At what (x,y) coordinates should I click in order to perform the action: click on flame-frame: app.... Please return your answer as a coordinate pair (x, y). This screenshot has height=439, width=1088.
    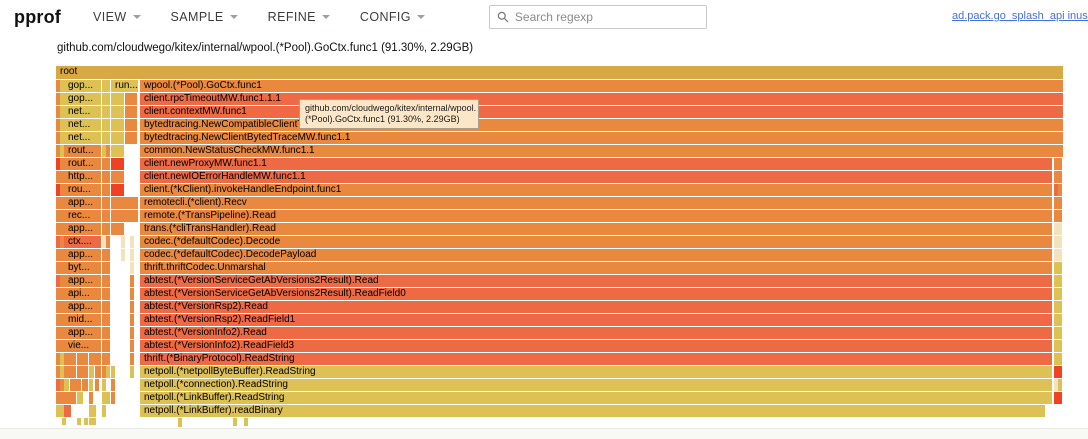
    Looking at the image, I should click on (82, 307).